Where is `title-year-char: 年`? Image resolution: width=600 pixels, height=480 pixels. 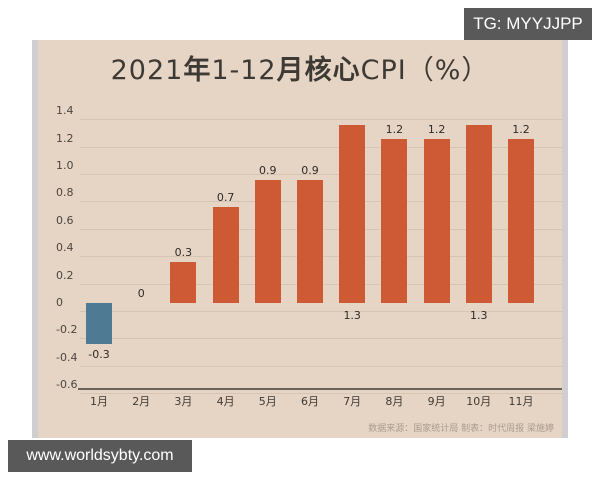
title-year-char: 年 is located at coordinates (197, 70).